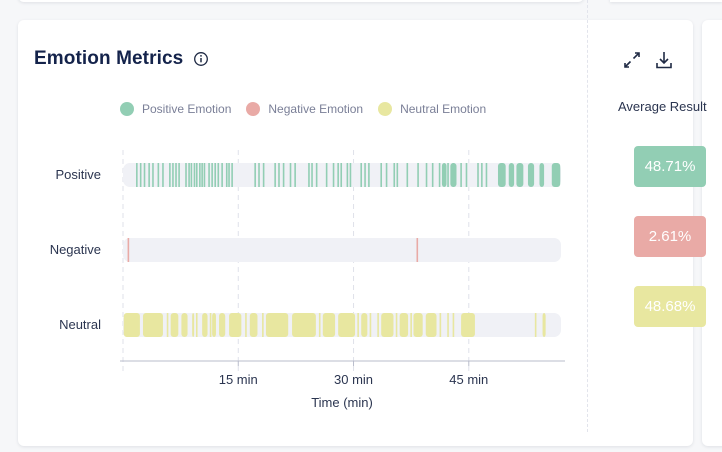  I want to click on legend-item-positive: Positive Emotion, so click(175, 109).